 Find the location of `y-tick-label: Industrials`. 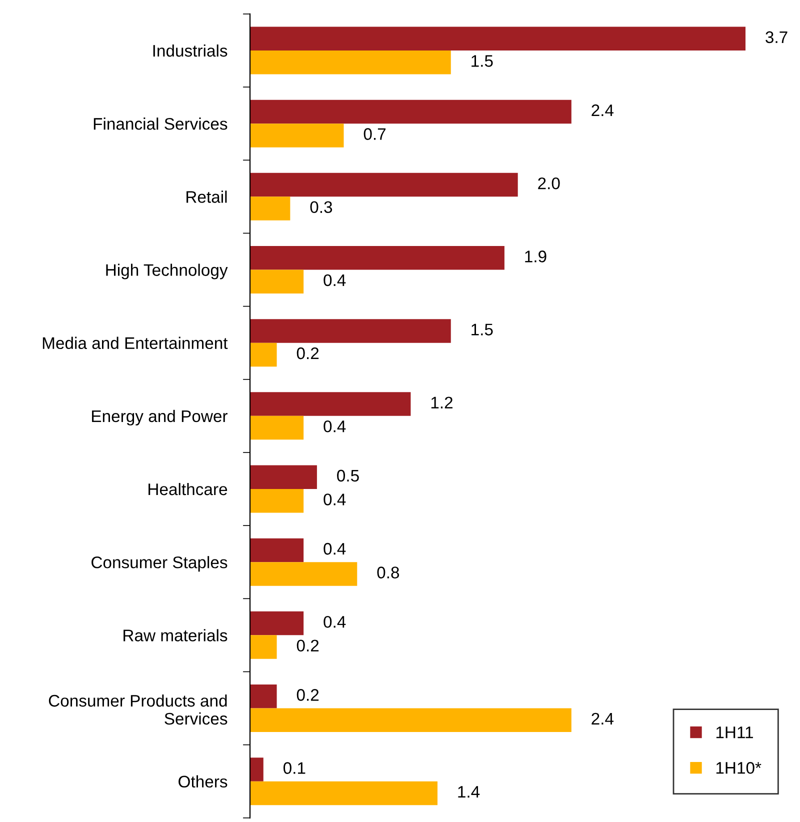

y-tick-label: Industrials is located at coordinates (190, 50).